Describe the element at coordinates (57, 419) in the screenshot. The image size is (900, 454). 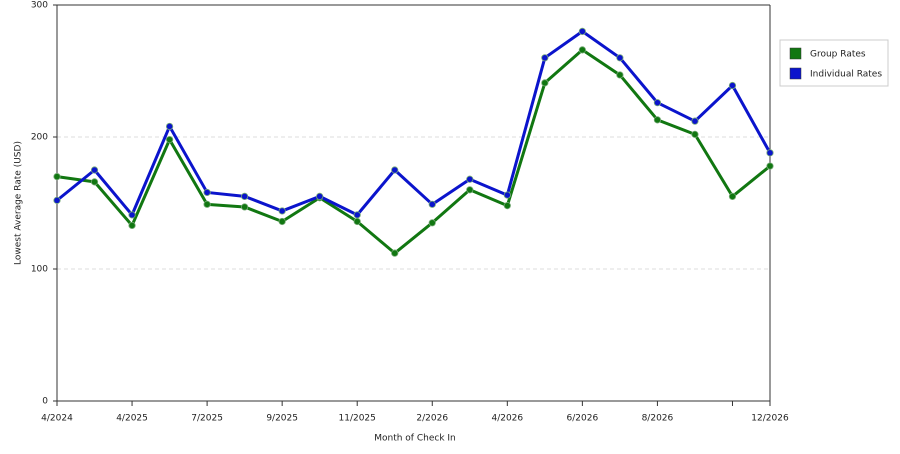
I see `x-tick-label: 4/2024` at that location.